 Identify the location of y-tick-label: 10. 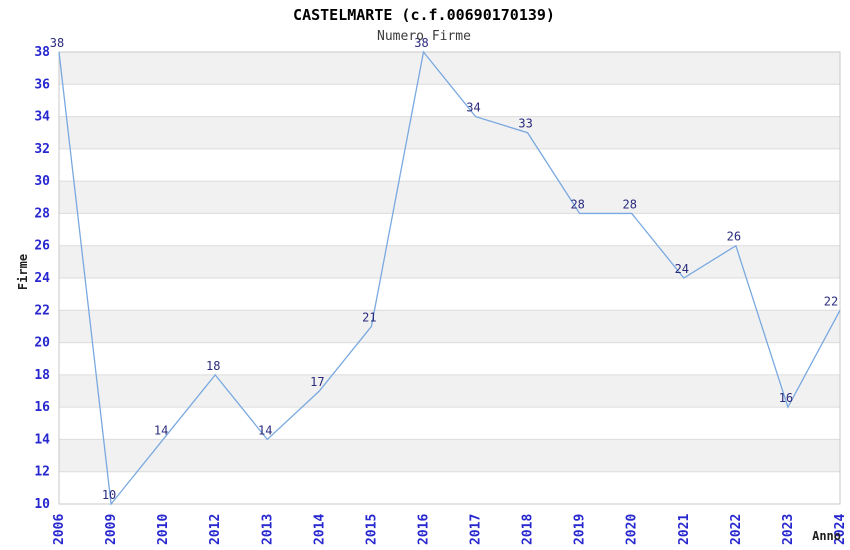
(42, 504).